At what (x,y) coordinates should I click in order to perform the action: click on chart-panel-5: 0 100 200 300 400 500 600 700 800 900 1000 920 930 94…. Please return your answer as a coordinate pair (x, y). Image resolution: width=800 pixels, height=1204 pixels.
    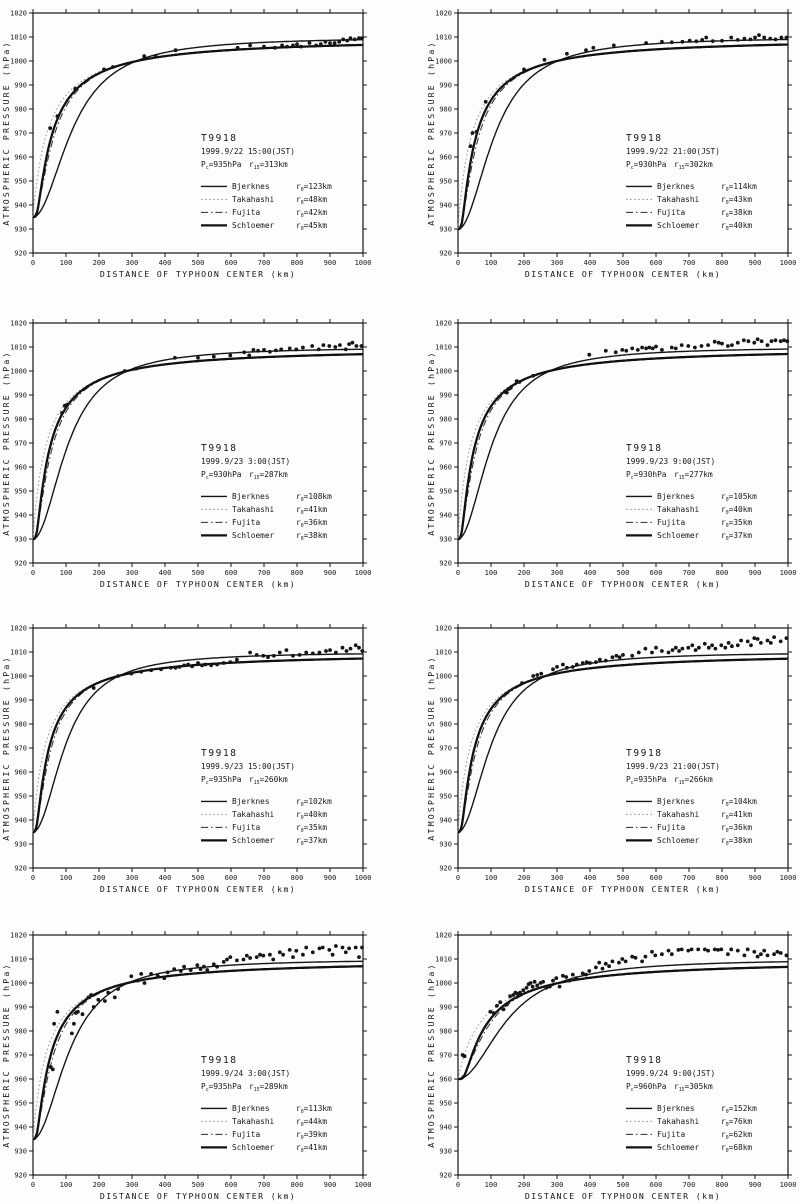
    Looking at the image, I should click on (200, 750).